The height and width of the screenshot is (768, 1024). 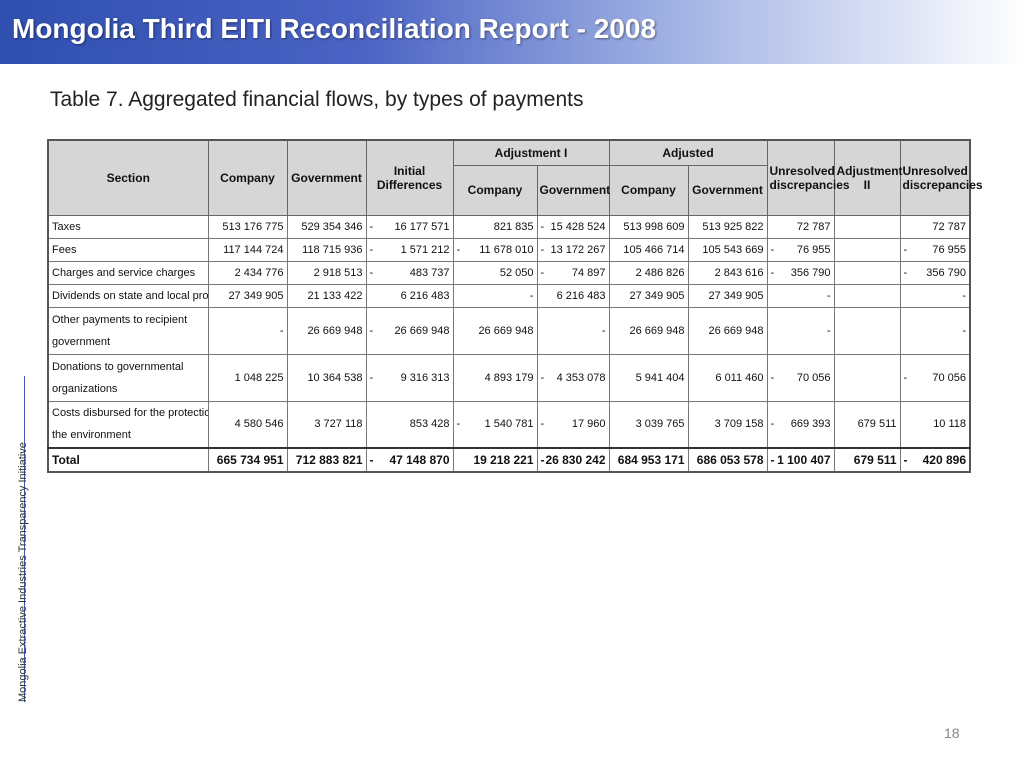 I want to click on section-label-line: the environment, so click(x=91, y=435).